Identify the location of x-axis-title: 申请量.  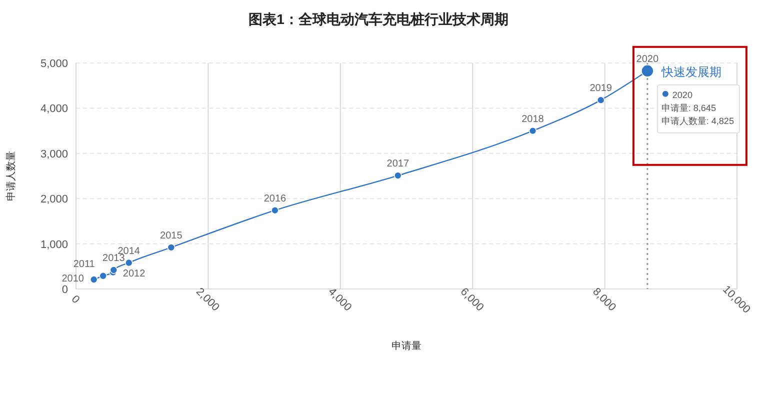
(407, 346).